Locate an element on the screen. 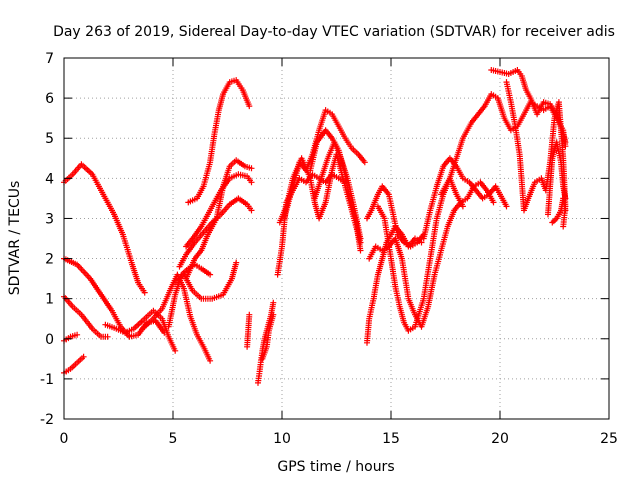 This screenshot has width=640, height=480. y-axis-tick-labels: -2 -1 0 1 2 3 4 5 6 7 is located at coordinates (47, 239).